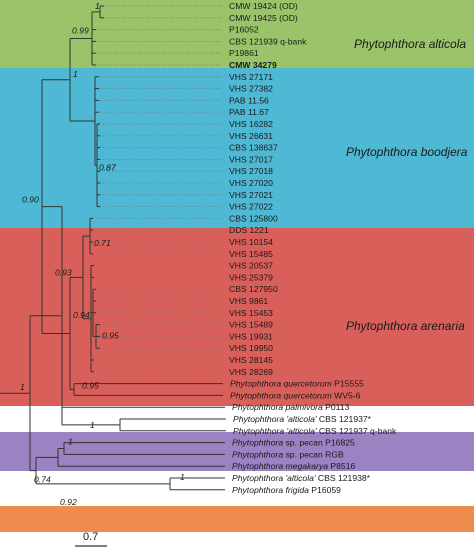  I want to click on frigida-band, so click(237, 519).